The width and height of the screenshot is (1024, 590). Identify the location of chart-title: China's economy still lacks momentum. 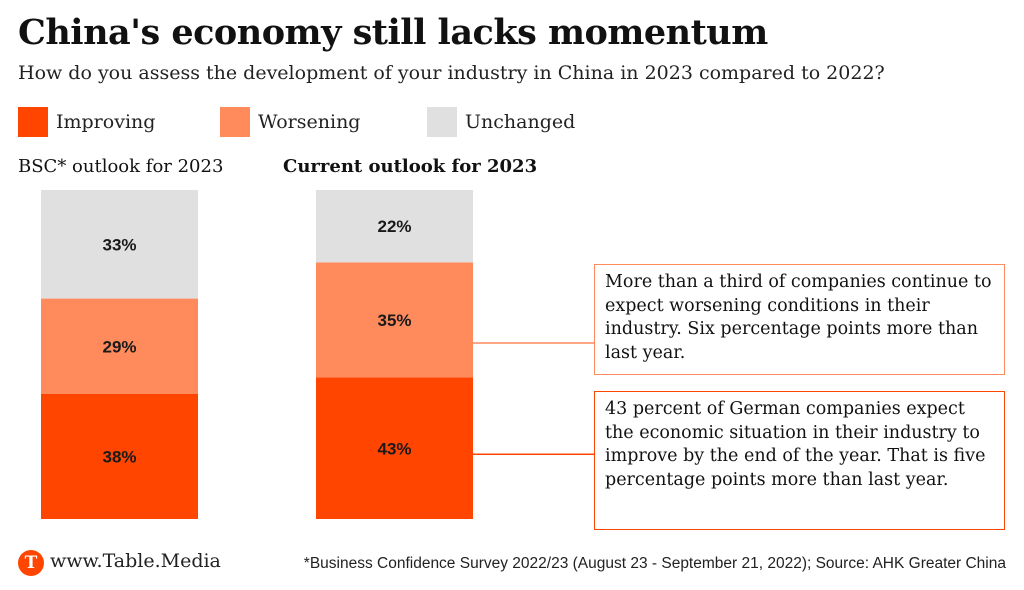
(393, 32).